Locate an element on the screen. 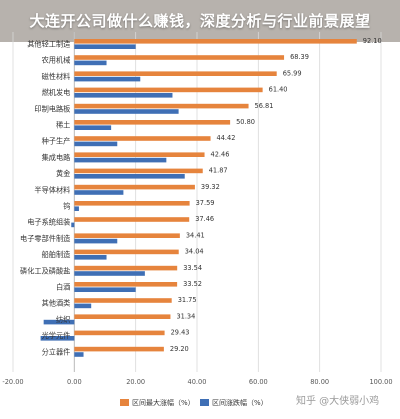 The height and width of the screenshot is (419, 400). data-label: 37.46 is located at coordinates (204, 219).